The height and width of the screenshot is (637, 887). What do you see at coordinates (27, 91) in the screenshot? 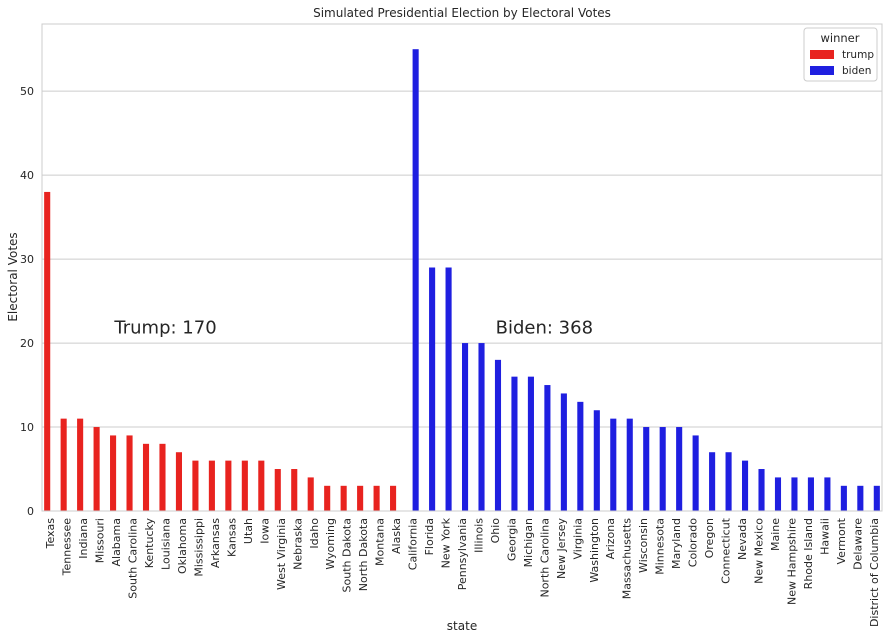
I see `y-tick-label: 50` at bounding box center [27, 91].